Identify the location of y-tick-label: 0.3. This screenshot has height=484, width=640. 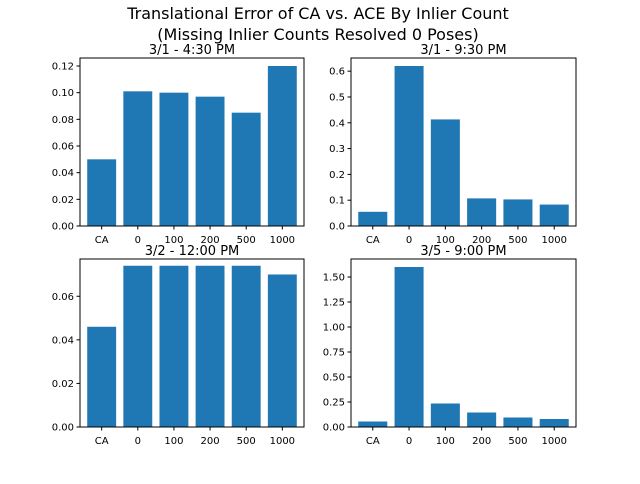
(337, 149).